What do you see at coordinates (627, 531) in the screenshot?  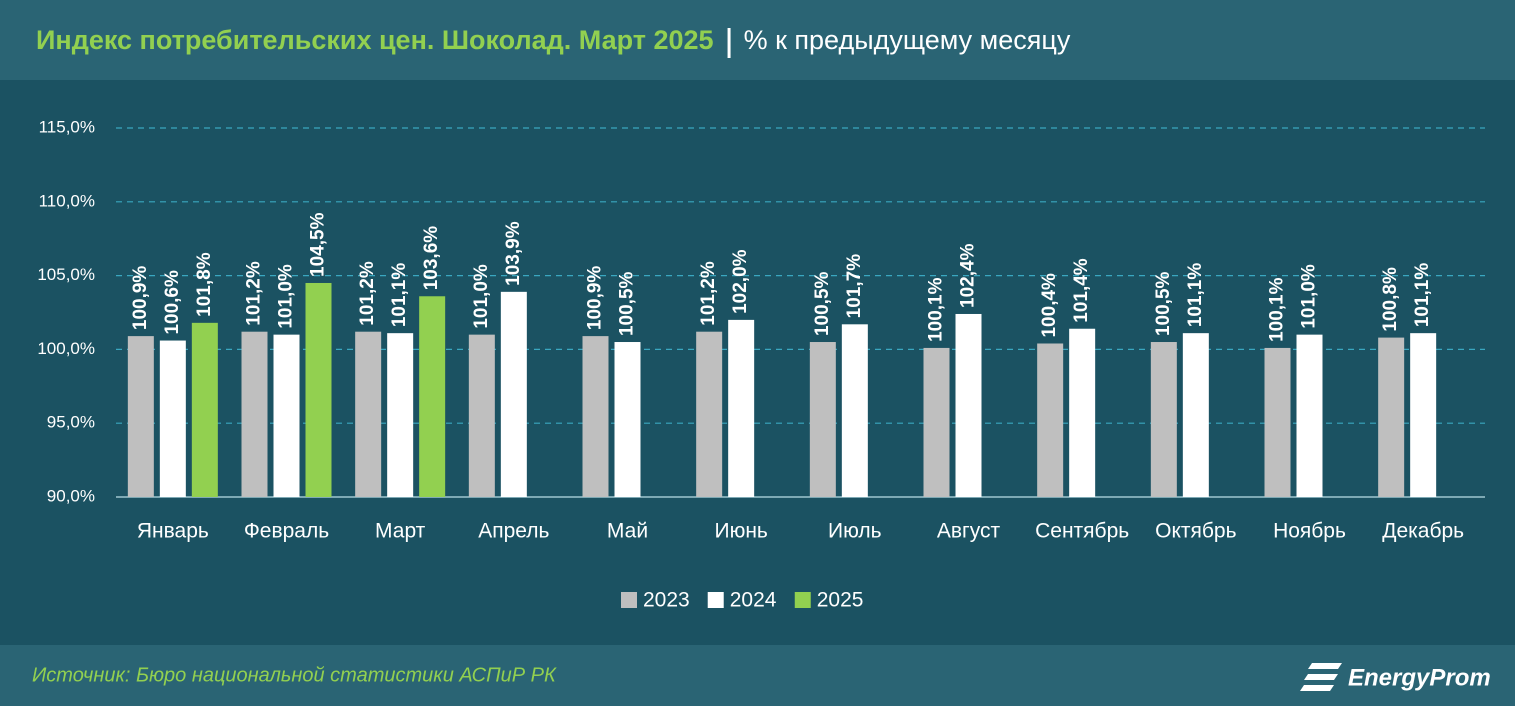 I see `x-tick-label: Май` at bounding box center [627, 531].